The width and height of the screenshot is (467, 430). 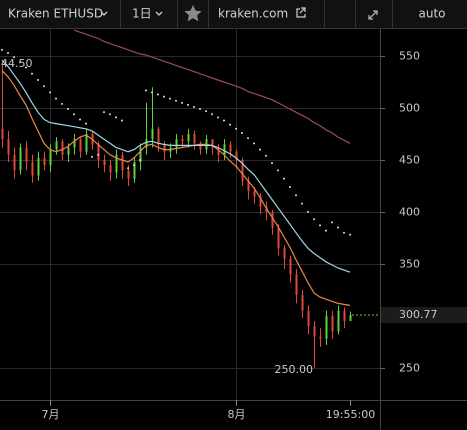 I want to click on y-tick-label: 450, so click(x=409, y=160).